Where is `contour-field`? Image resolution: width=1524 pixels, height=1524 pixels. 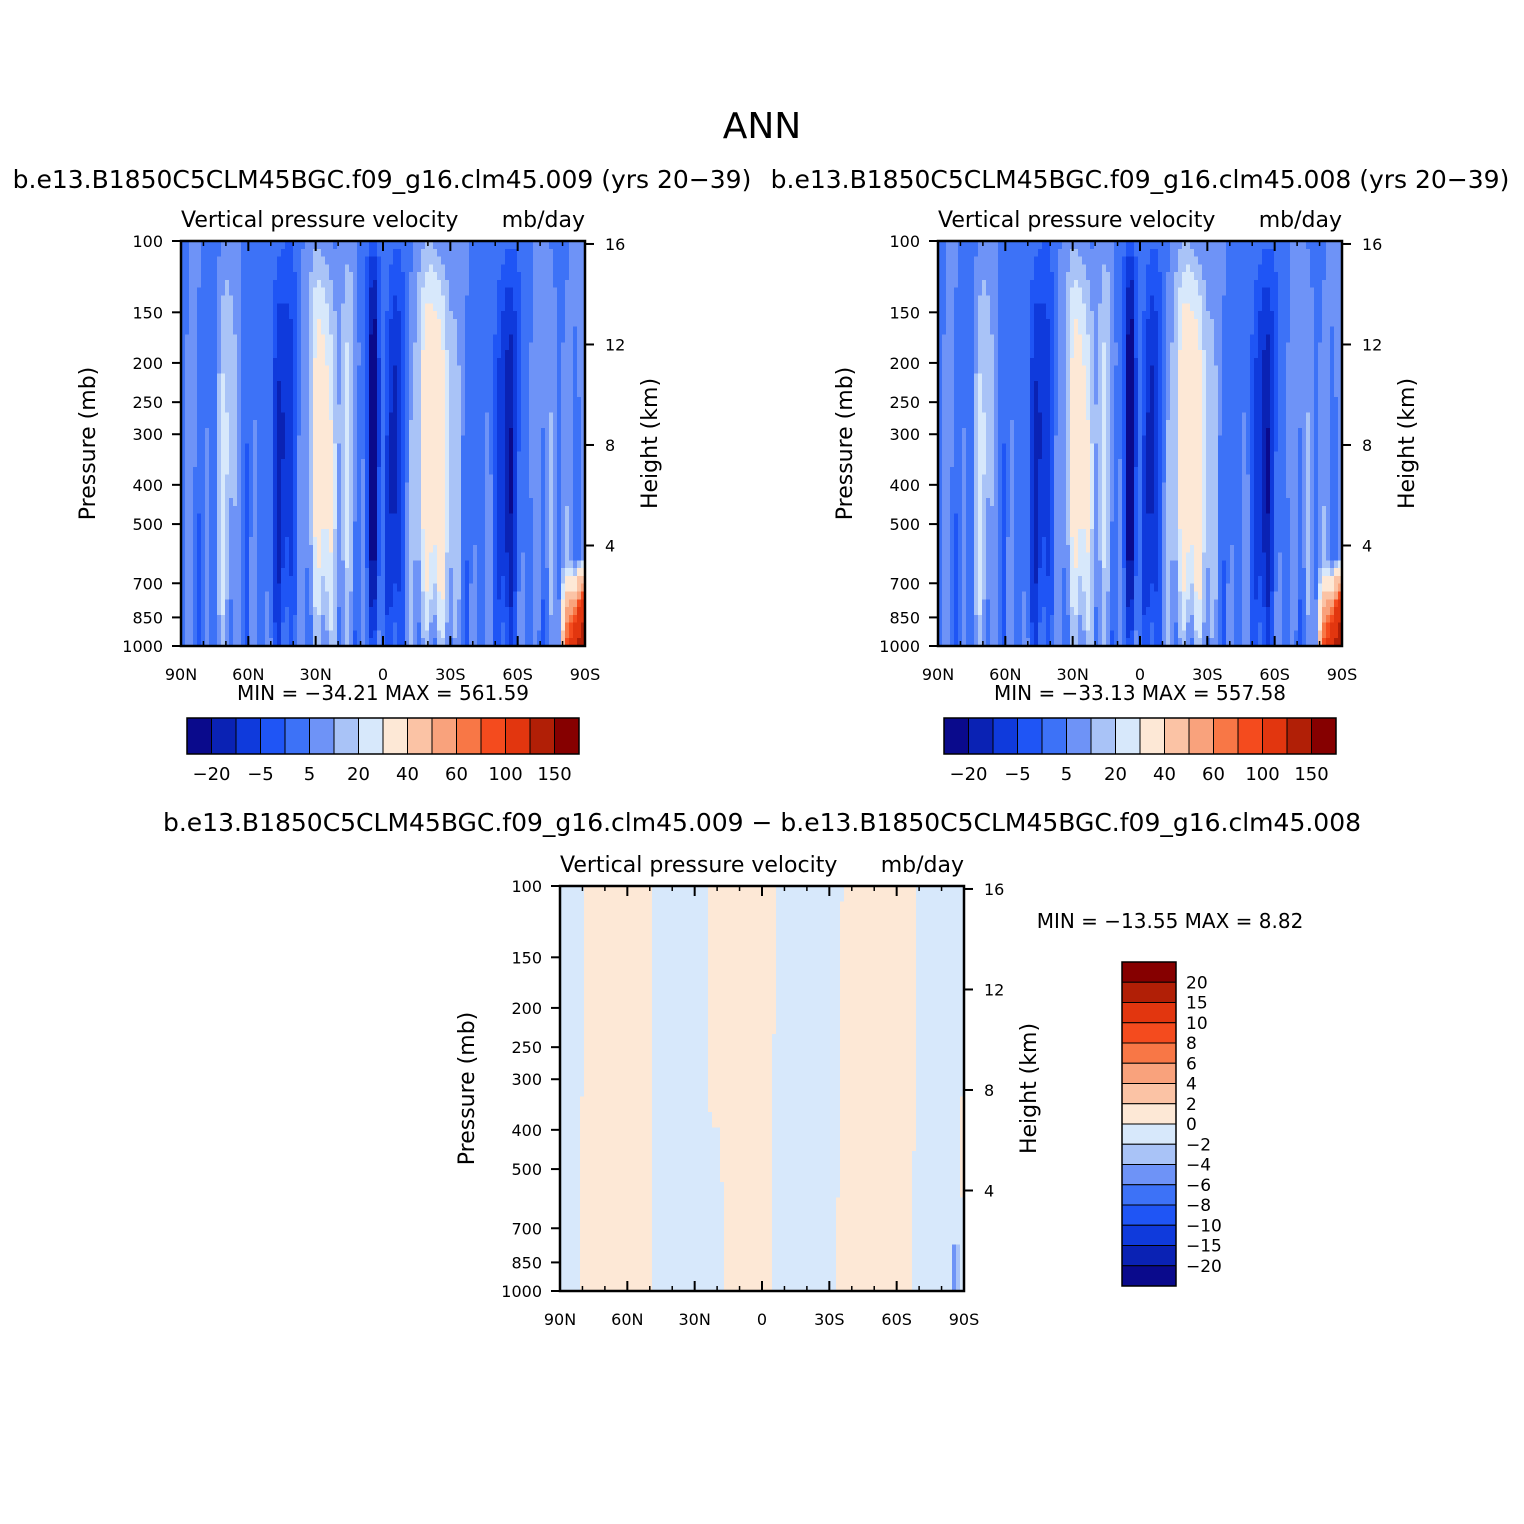 contour-field is located at coordinates (383, 444).